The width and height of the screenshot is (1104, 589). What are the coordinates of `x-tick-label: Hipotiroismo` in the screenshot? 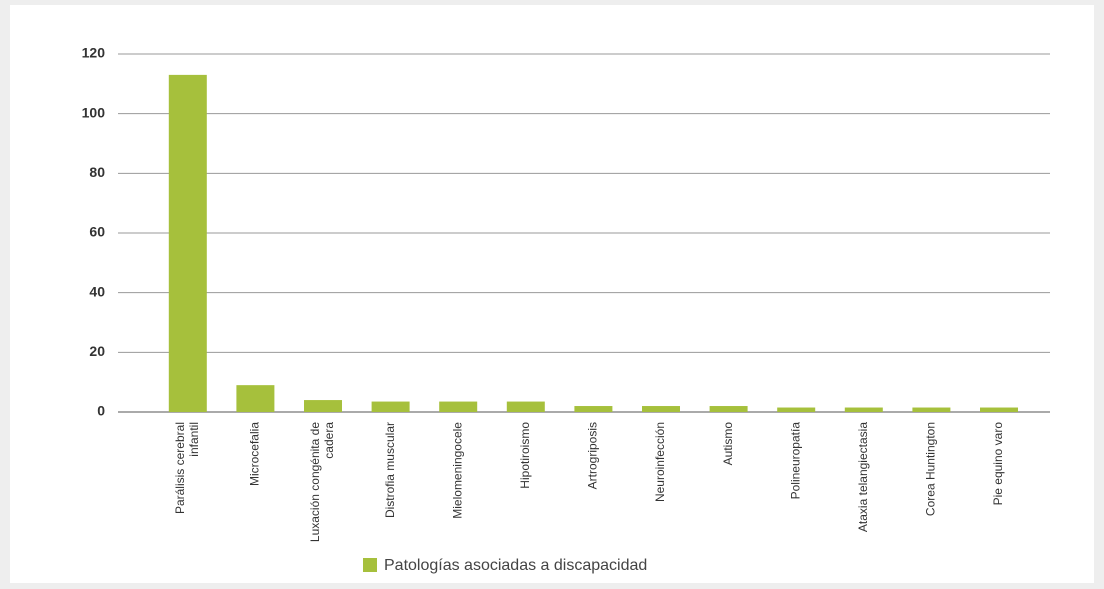 It's located at (525, 455).